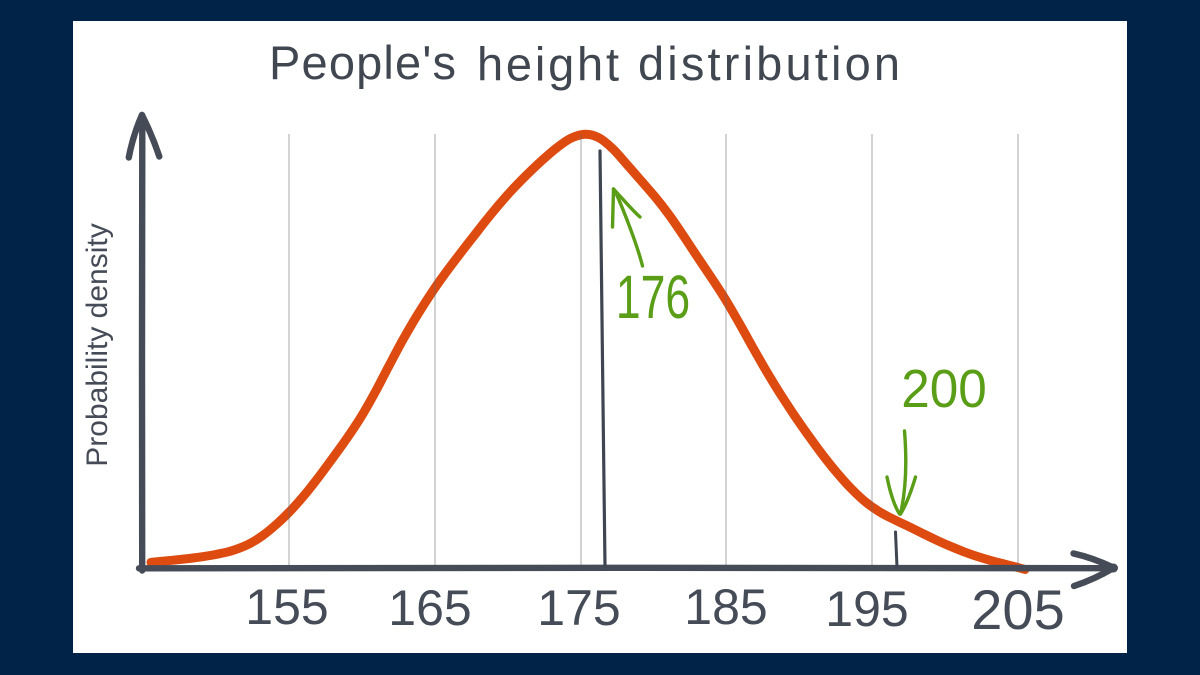 Image resolution: width=1200 pixels, height=675 pixels. I want to click on svg-text: 195, so click(866, 609).